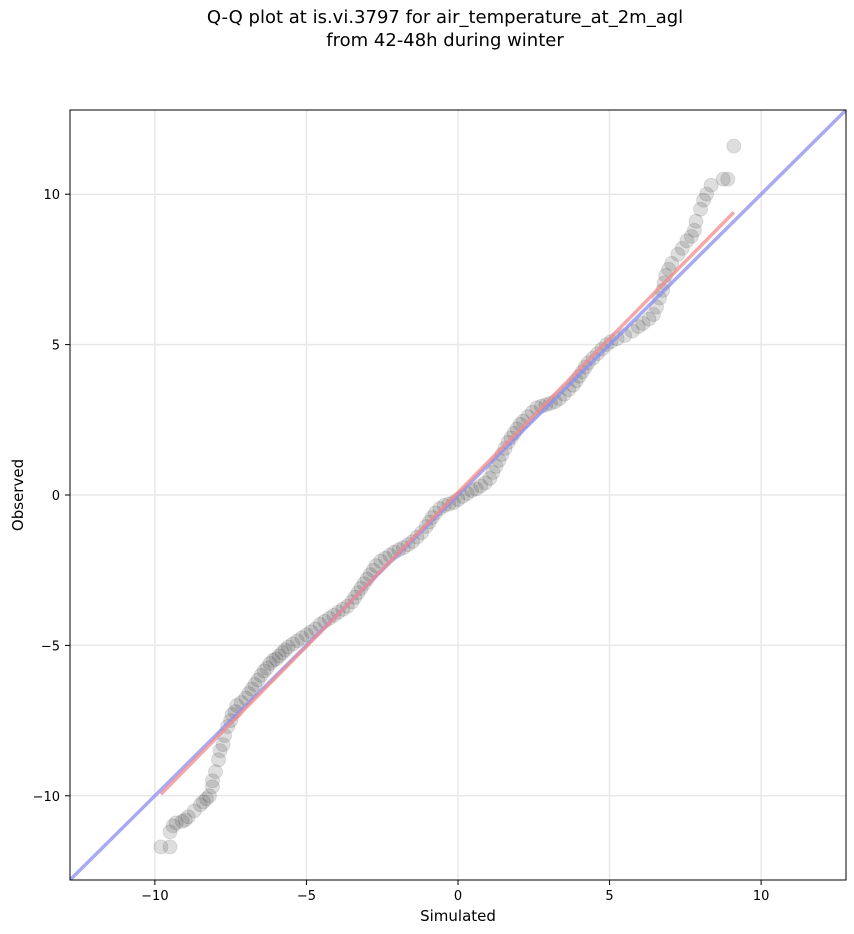 The image size is (854, 934). Describe the element at coordinates (51, 195) in the screenshot. I see `y-tick-label: 10` at that location.